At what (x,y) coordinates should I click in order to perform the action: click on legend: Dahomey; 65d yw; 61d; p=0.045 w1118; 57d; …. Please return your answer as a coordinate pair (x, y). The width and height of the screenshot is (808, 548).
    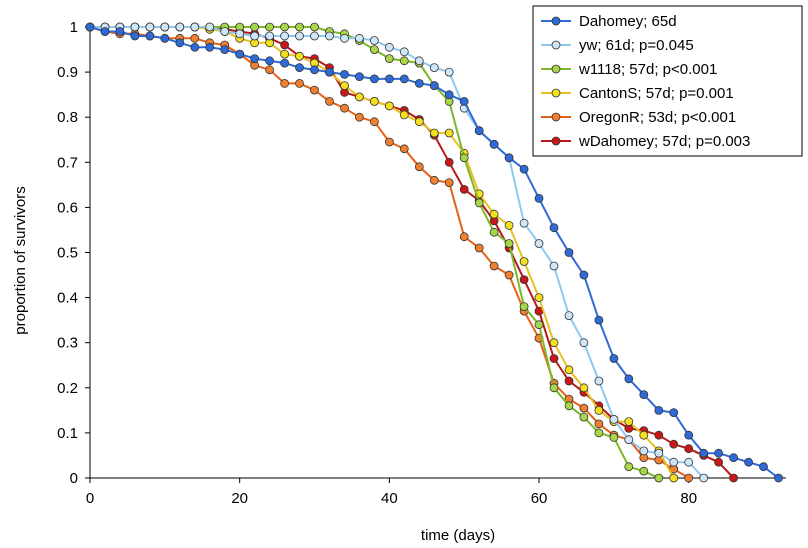
    Looking at the image, I should click on (667, 81).